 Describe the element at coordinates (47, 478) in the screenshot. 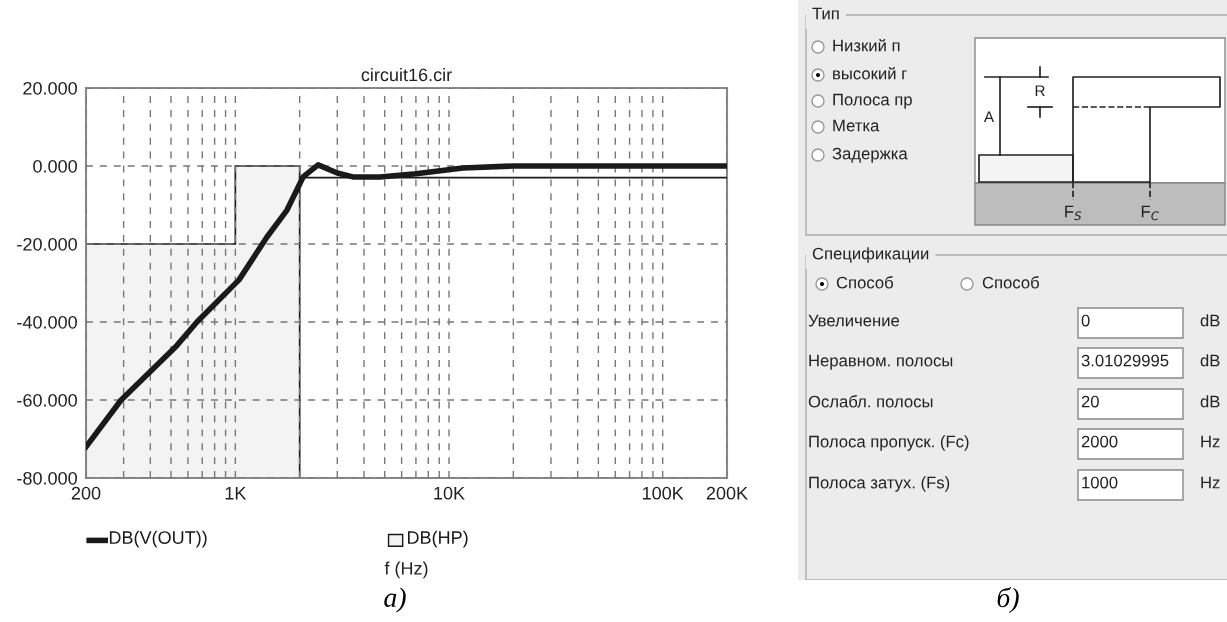

I see `y-tick-label: -80.000` at that location.